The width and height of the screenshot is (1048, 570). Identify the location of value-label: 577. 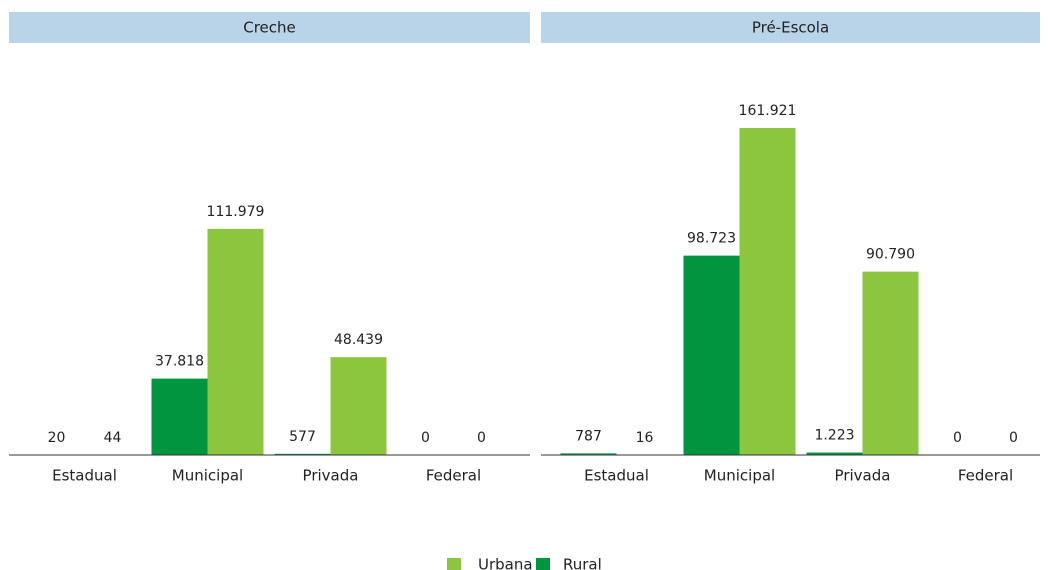
(302, 437).